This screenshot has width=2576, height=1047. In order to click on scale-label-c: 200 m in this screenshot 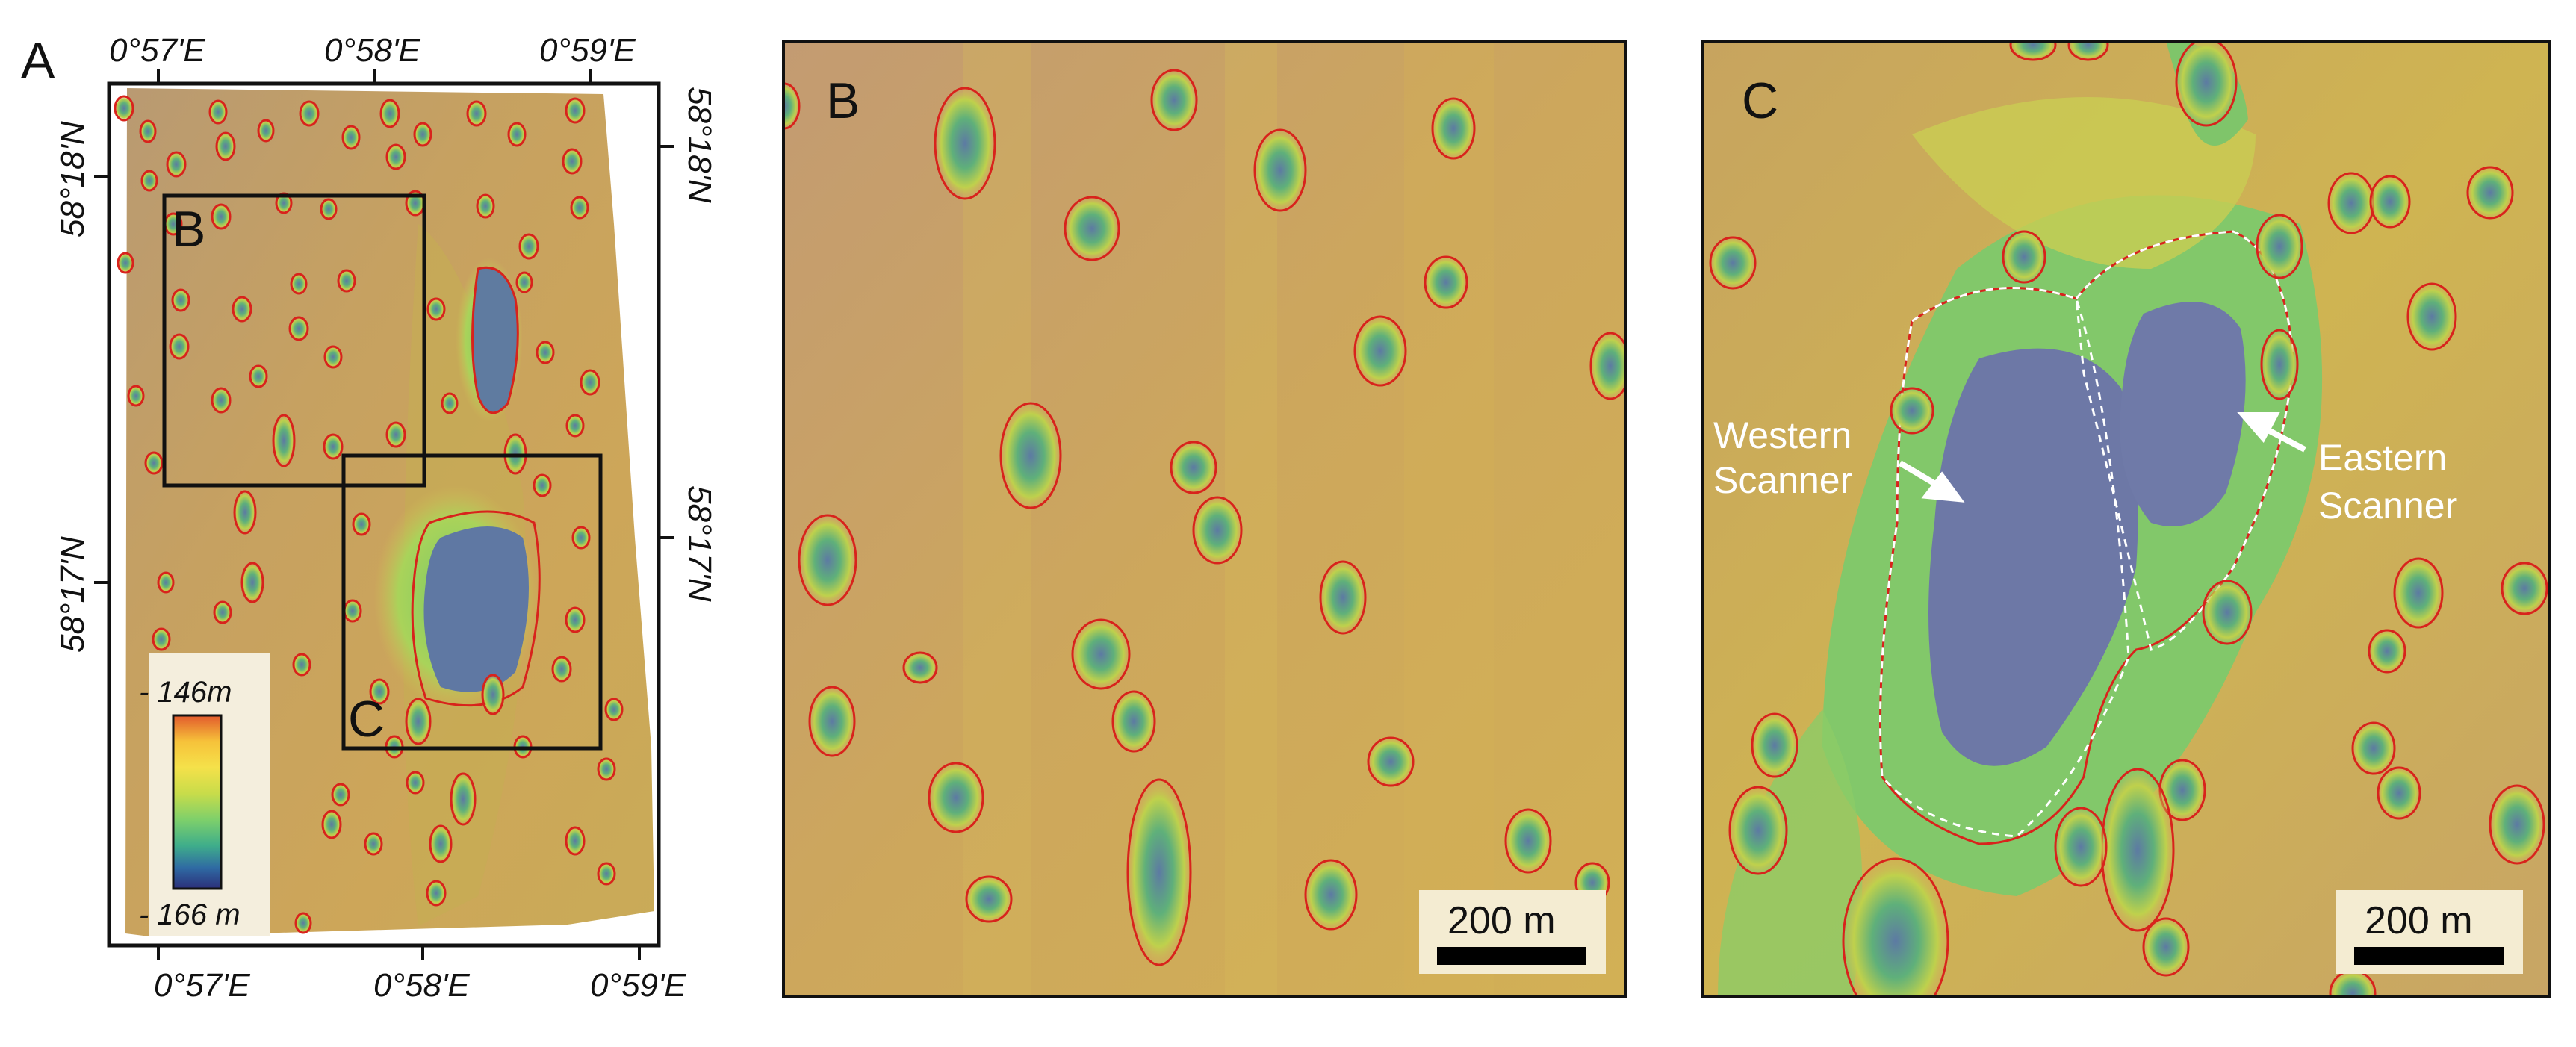, I will do `click(2419, 920)`.